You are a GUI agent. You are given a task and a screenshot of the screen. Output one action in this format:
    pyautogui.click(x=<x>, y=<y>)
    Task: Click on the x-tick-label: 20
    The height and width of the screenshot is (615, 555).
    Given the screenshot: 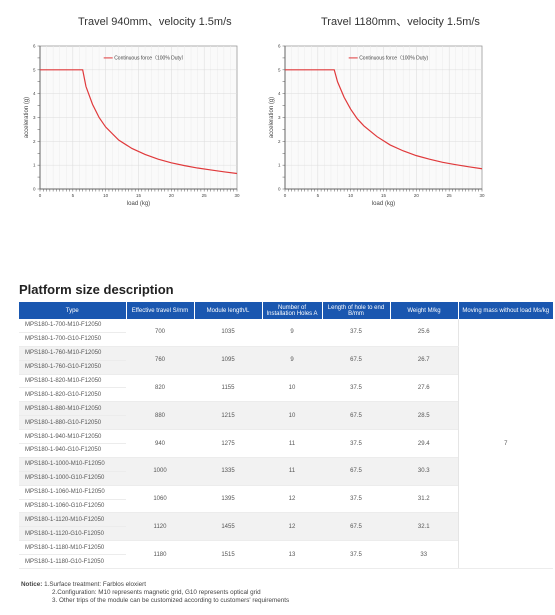 What is the action you would take?
    pyautogui.click(x=417, y=195)
    